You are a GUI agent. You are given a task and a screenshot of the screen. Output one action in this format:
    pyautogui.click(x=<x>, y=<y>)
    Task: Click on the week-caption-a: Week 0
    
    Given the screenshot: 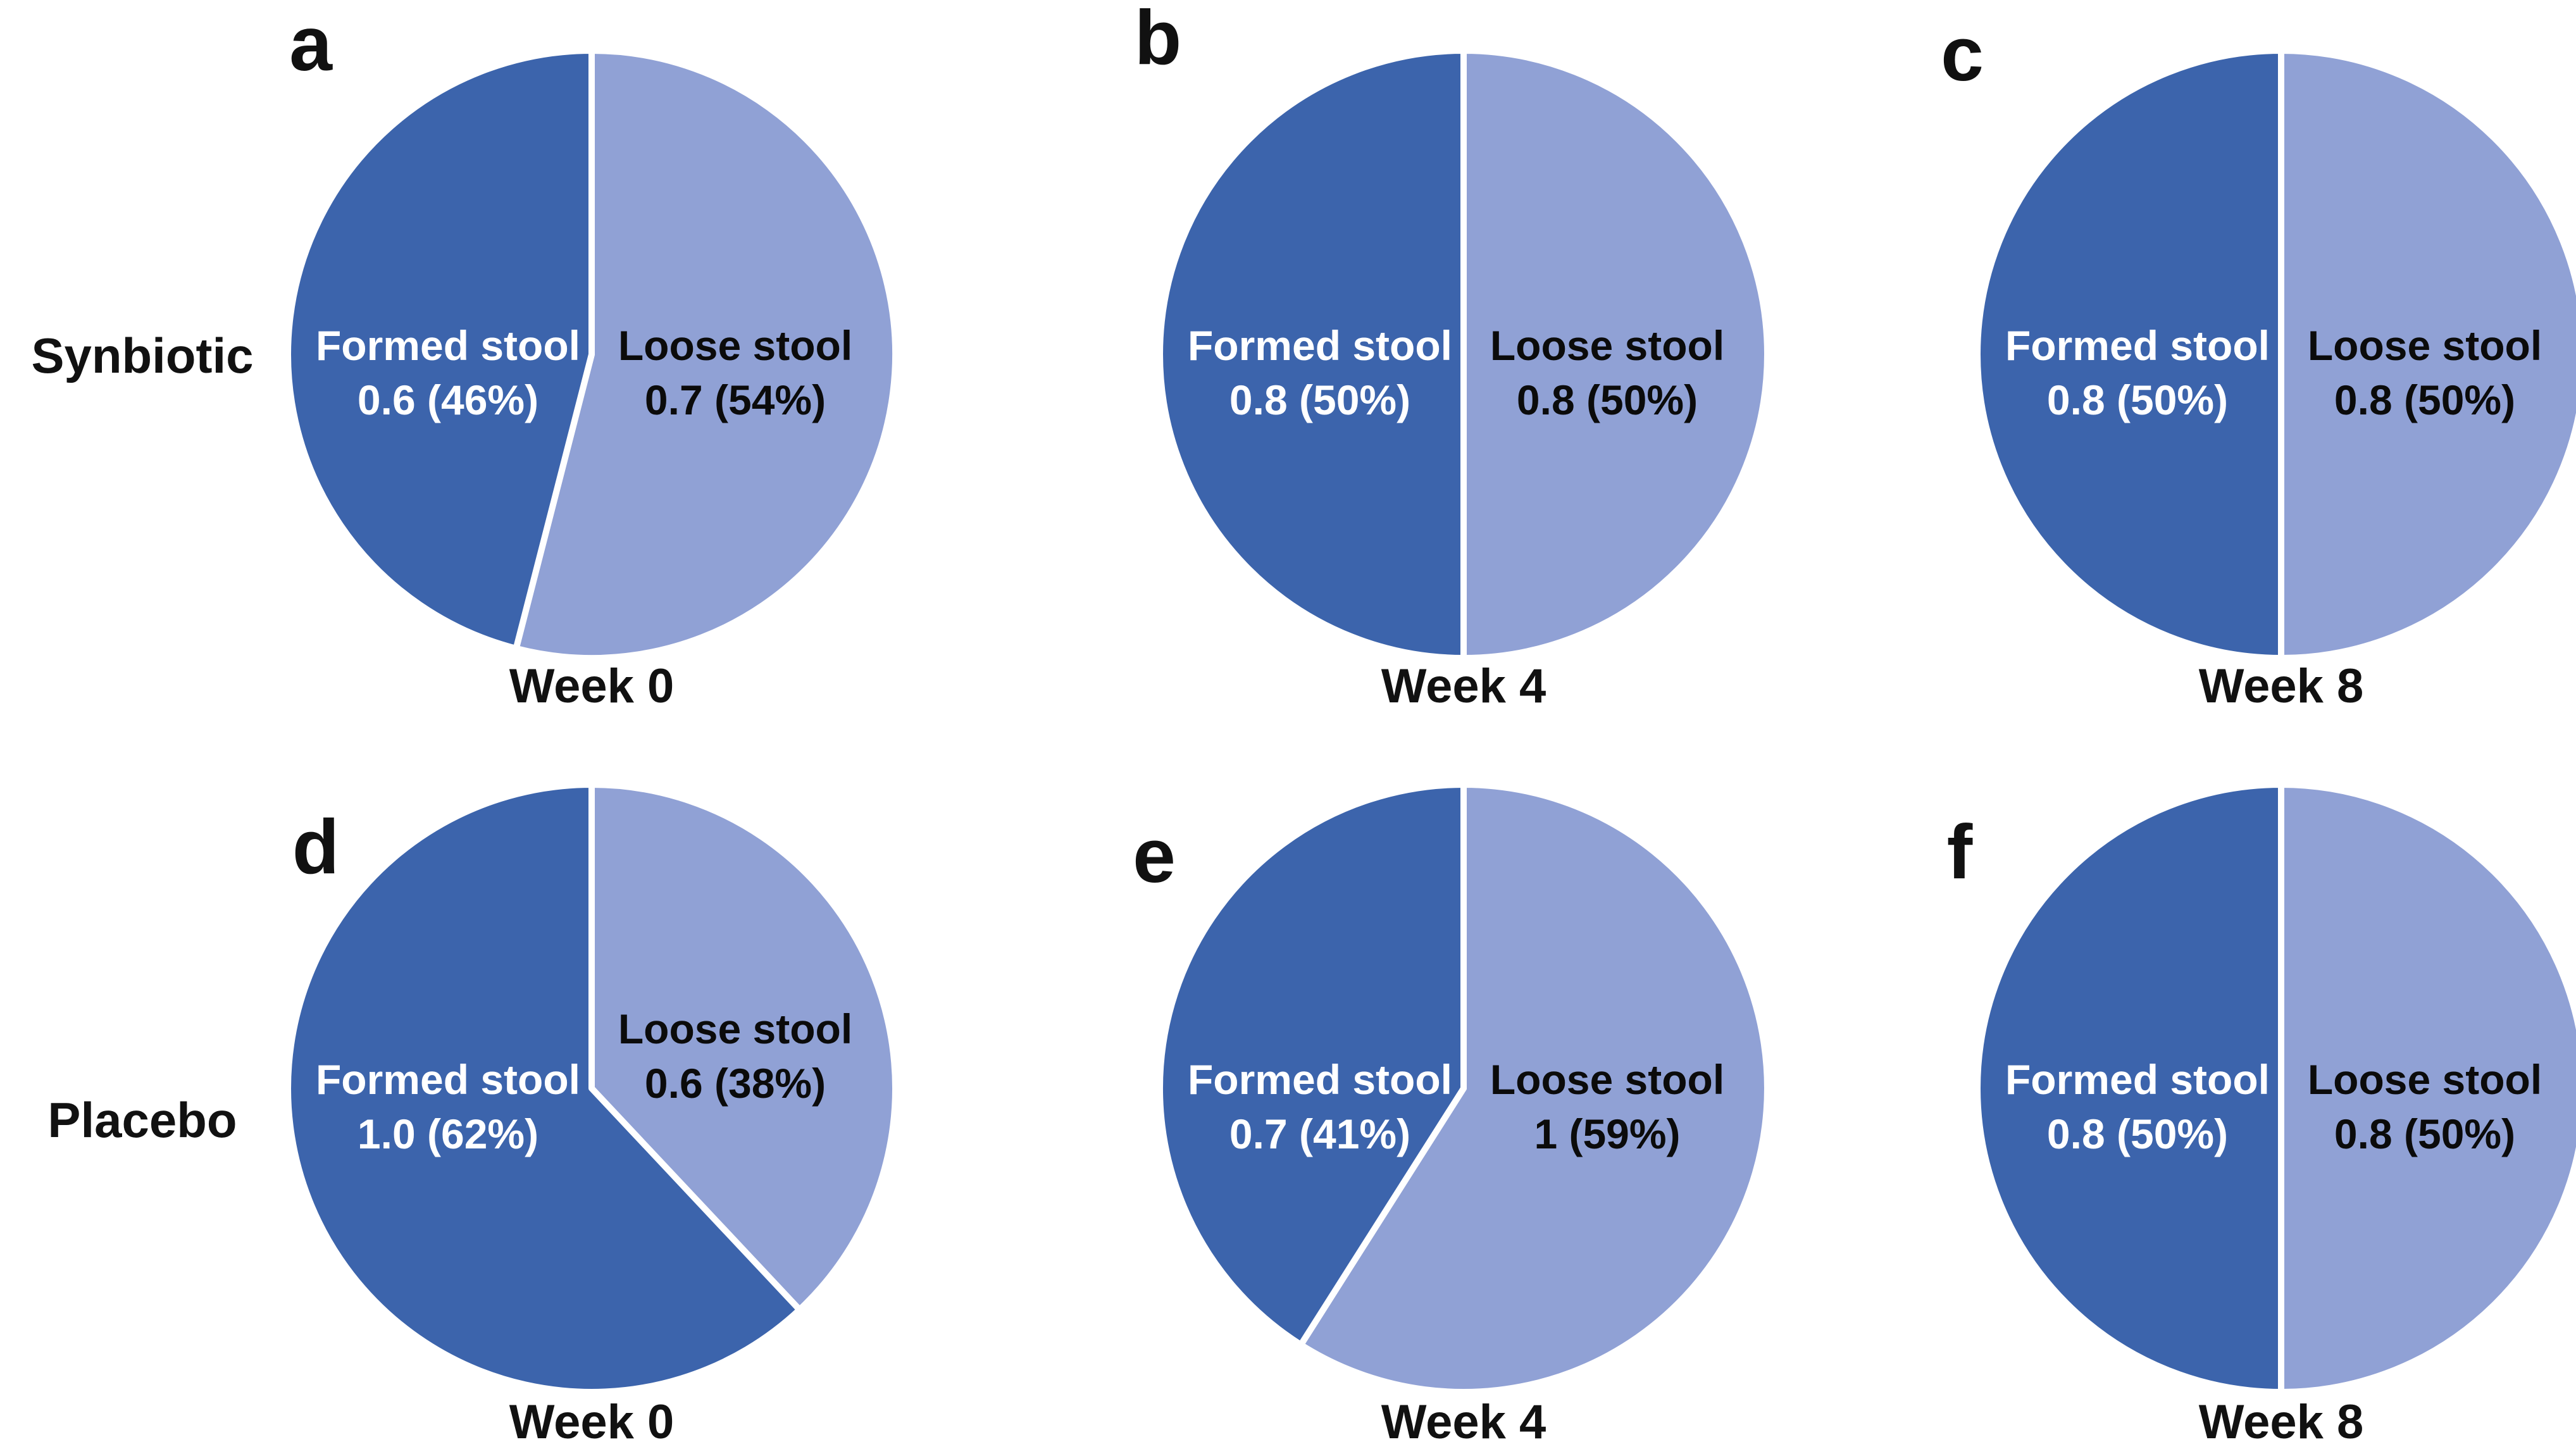 What is the action you would take?
    pyautogui.click(x=592, y=686)
    